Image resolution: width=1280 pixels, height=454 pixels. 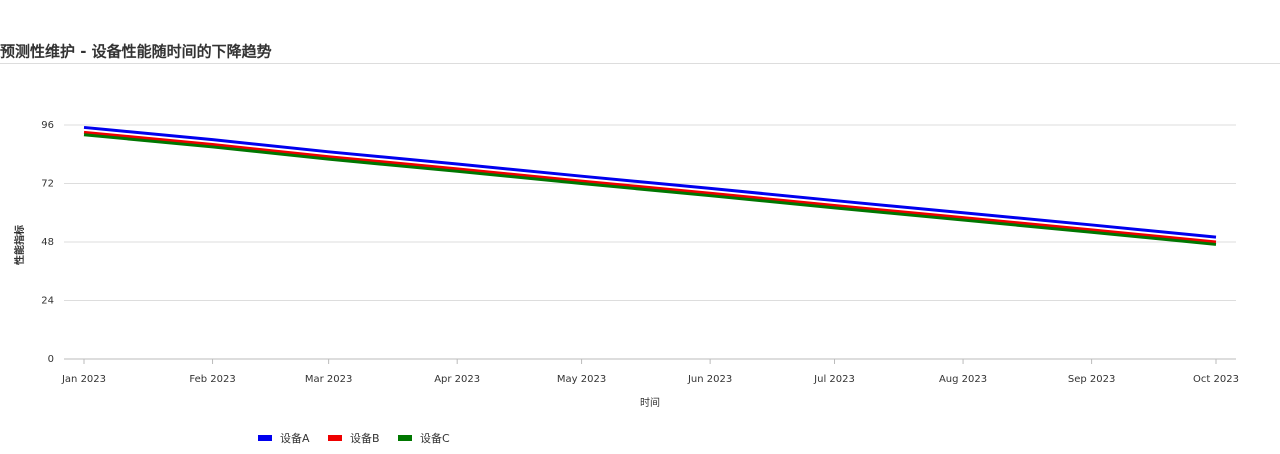 I want to click on x-tick-label: Jan 2023, so click(x=83, y=379).